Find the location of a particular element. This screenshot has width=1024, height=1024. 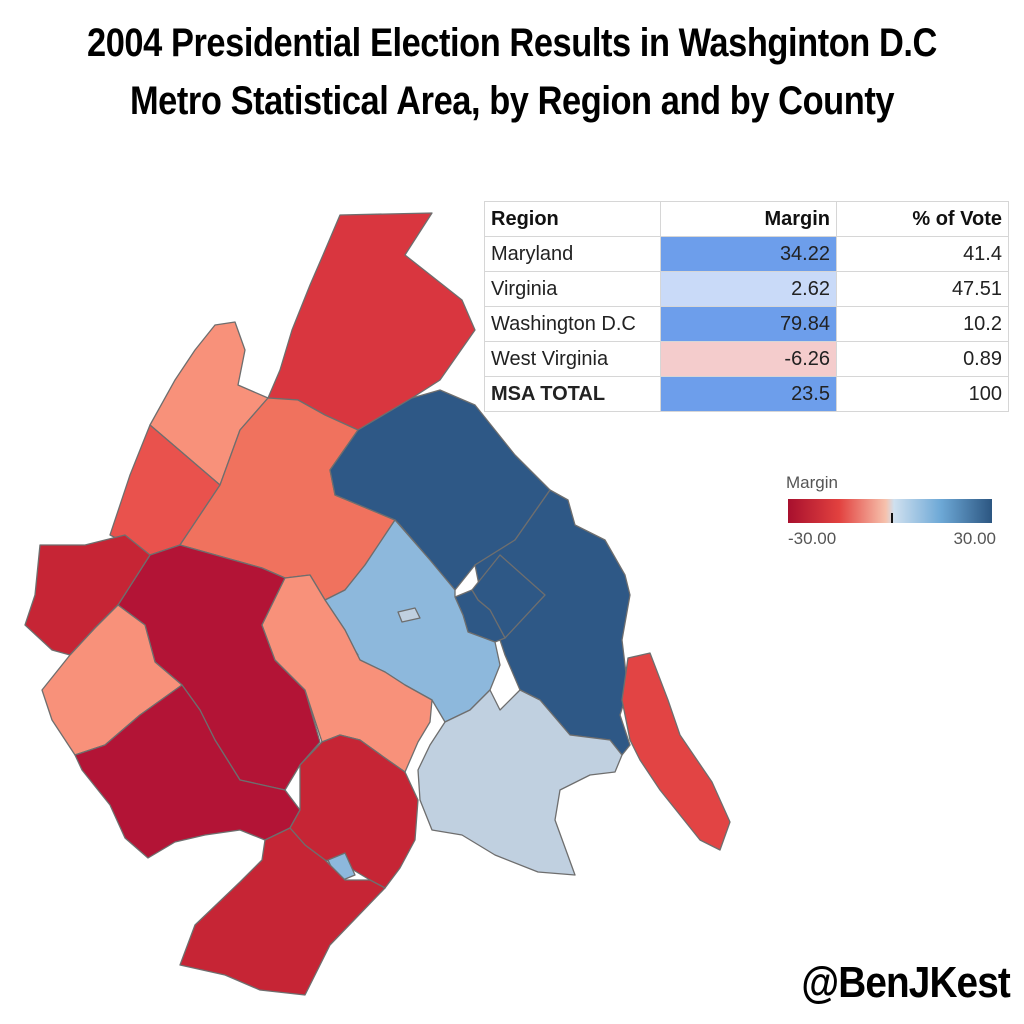

legend-max-label: 30.00 is located at coordinates (974, 539).